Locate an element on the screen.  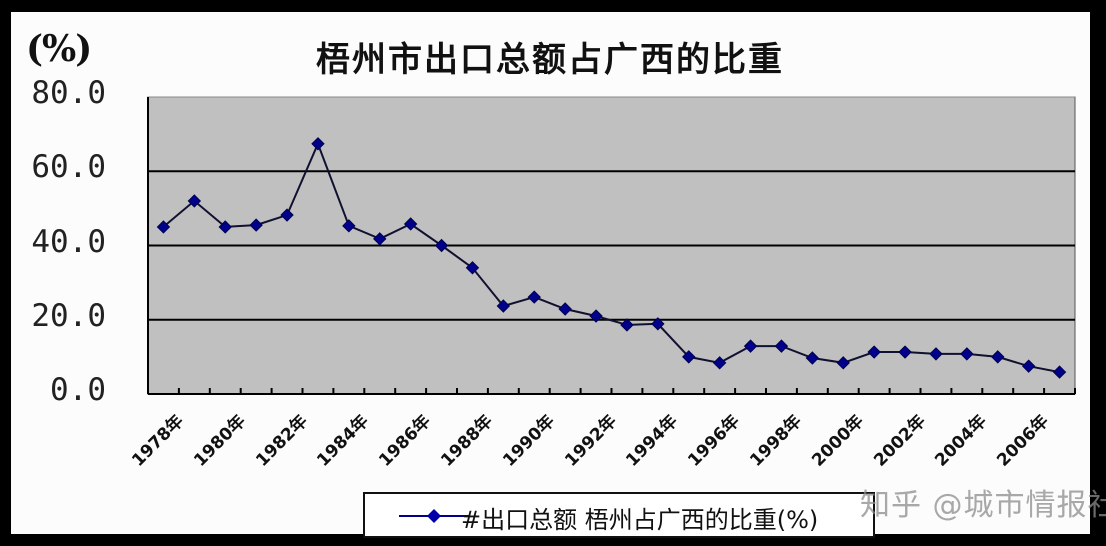
y-tick-label: 0.0 is located at coordinates (78, 390).